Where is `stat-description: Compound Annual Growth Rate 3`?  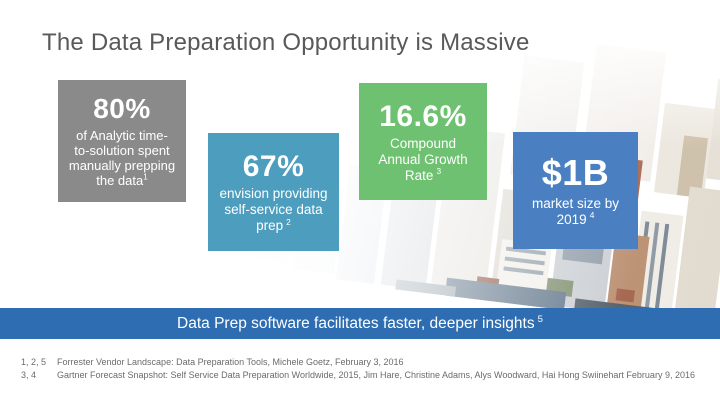 stat-description: Compound Annual Growth Rate 3 is located at coordinates (422, 160).